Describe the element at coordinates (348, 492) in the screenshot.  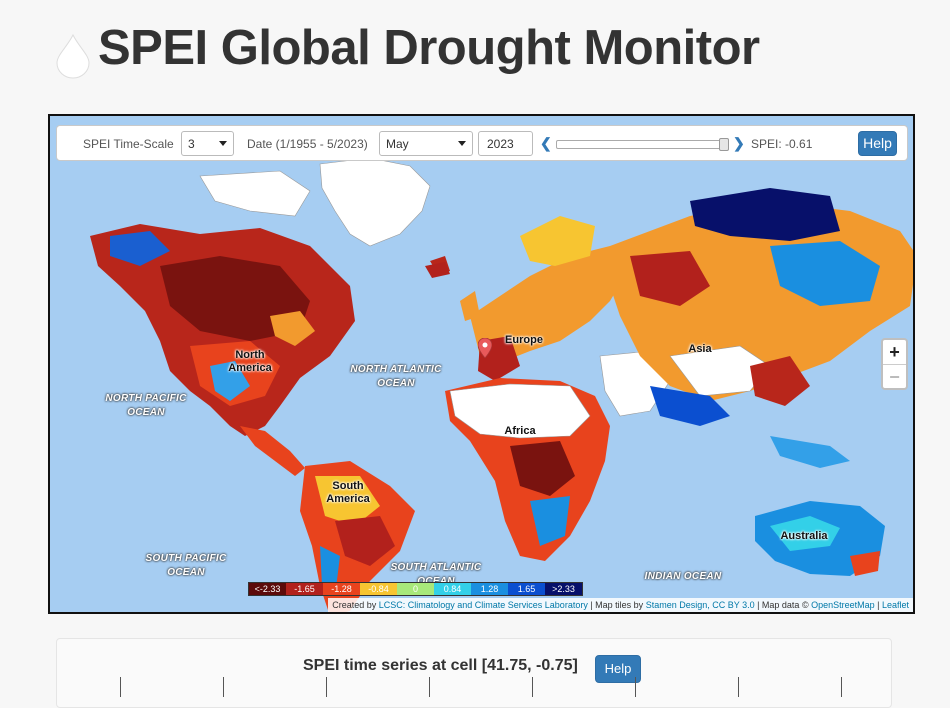
I see `label-south-america: South America` at that location.